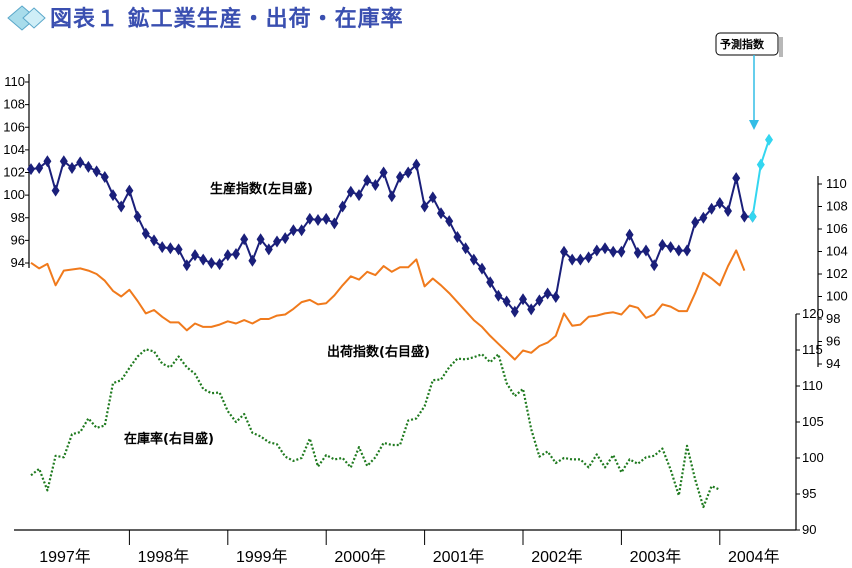 This screenshot has width=852, height=568. What do you see at coordinates (754, 557) in the screenshot?
I see `x-tick-label: 2004年` at bounding box center [754, 557].